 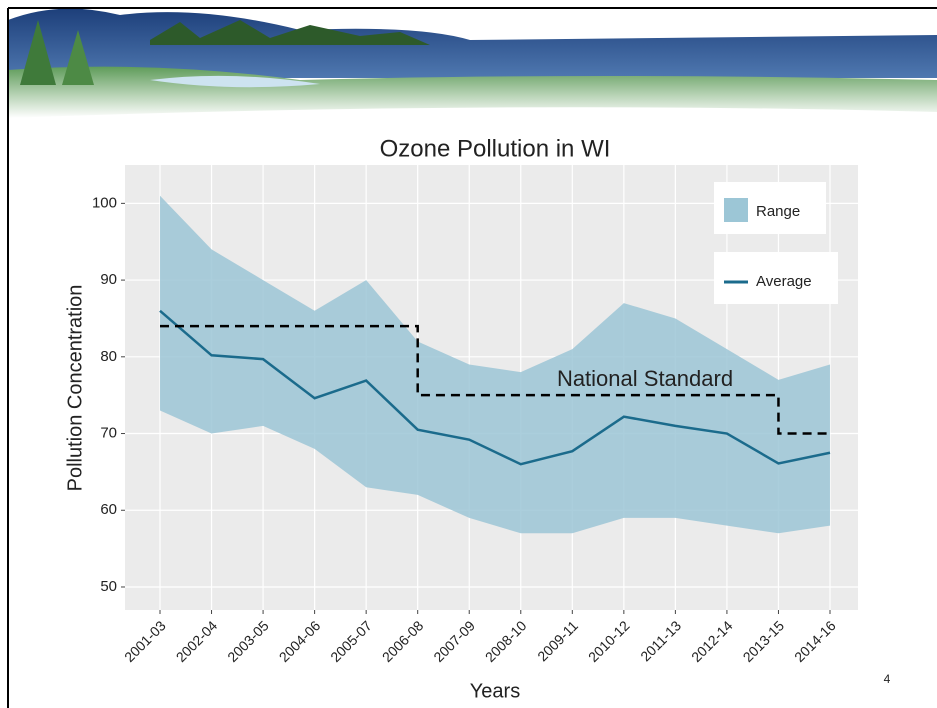 I want to click on y-axis-label: Pollution Concentration, so click(x=75, y=388).